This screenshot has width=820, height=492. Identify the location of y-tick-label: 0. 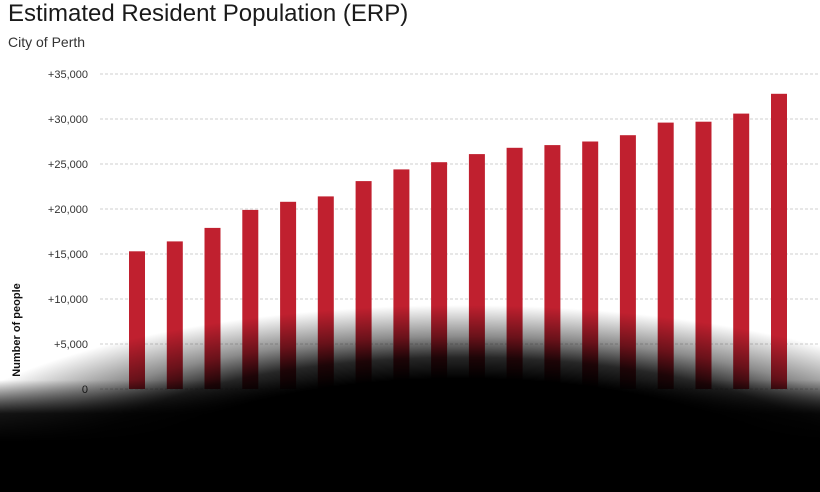
(85, 390).